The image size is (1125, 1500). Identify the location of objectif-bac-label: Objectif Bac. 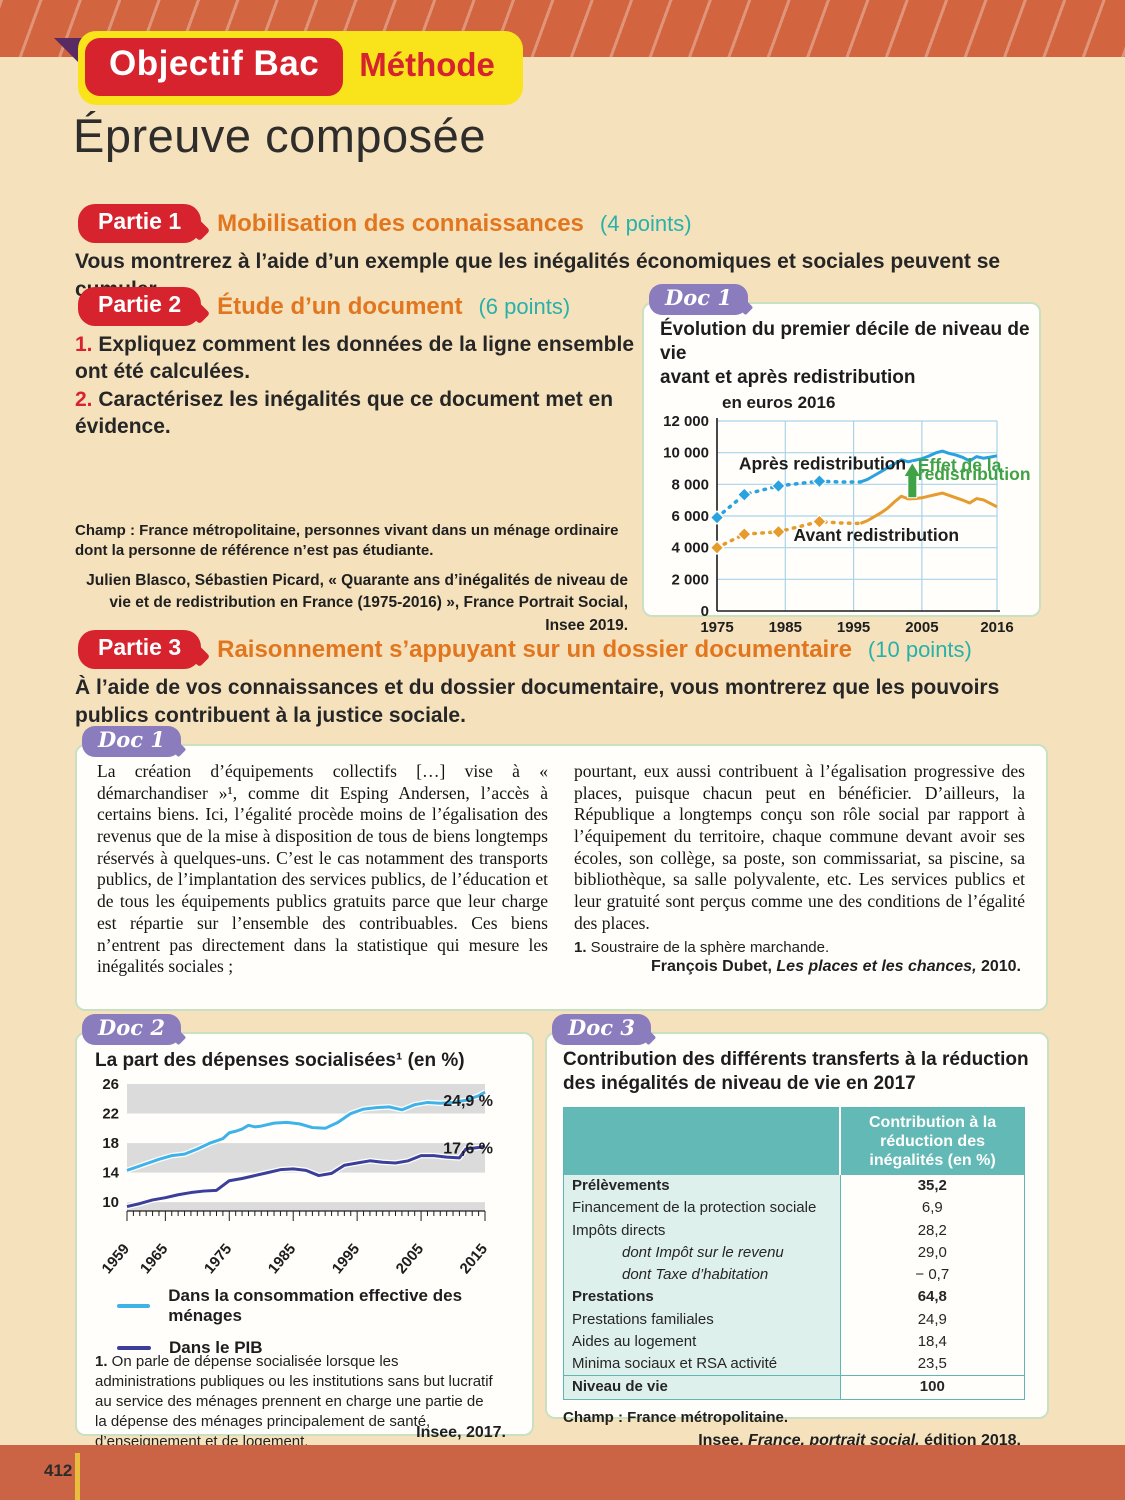
(214, 67).